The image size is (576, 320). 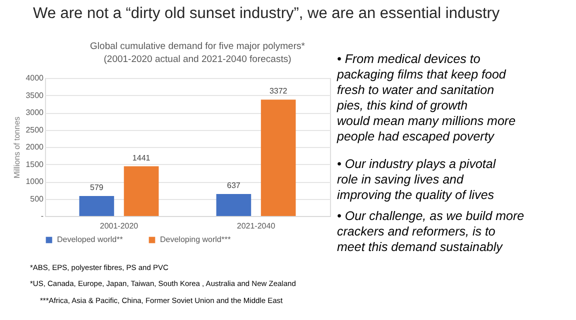 I want to click on y-tick-label: 1000, so click(x=35, y=181).